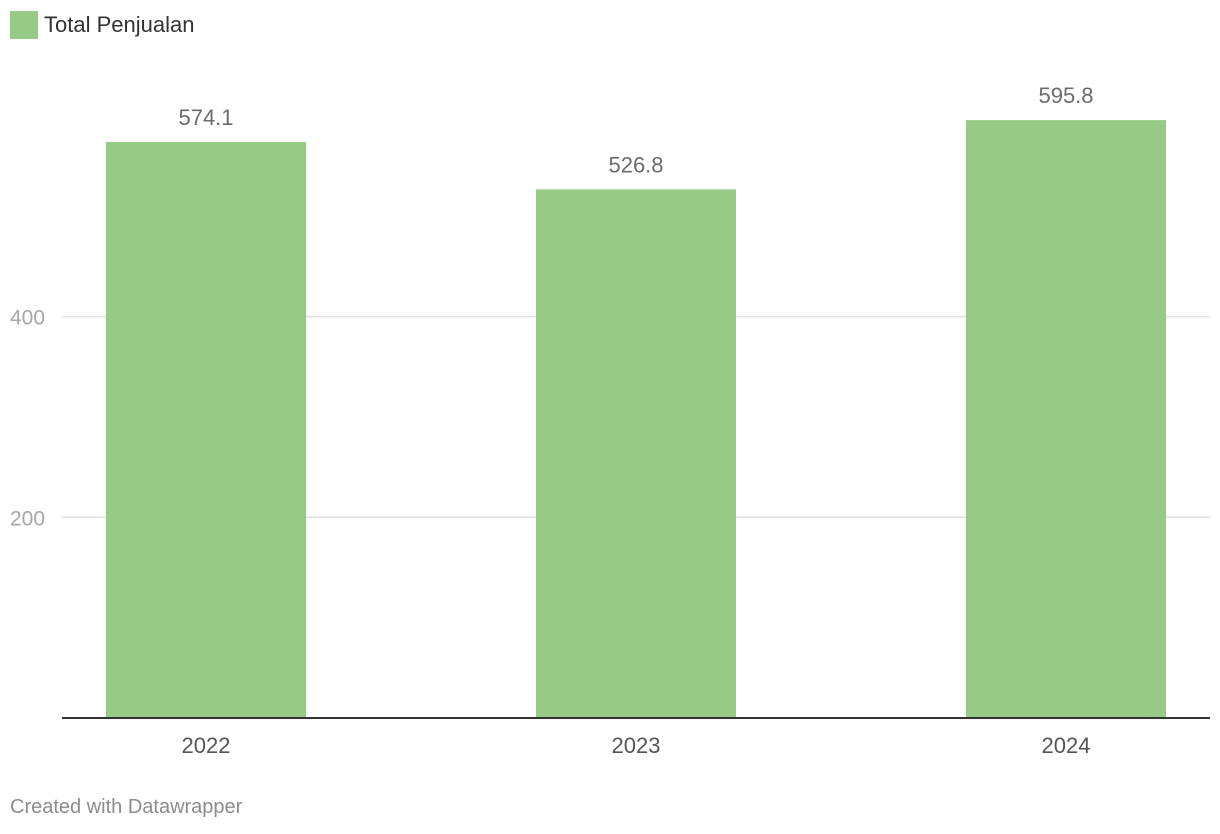 This screenshot has width=1220, height=834. What do you see at coordinates (24, 25) in the screenshot?
I see `legend-swatch` at bounding box center [24, 25].